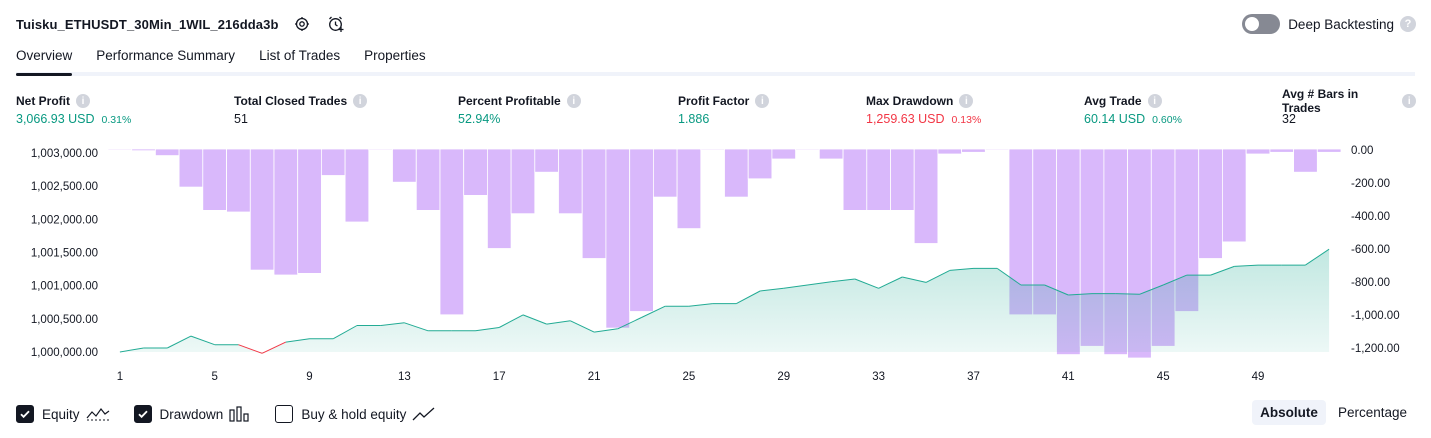  I want to click on metric-percent-profitable: Percent Profitable i 52.94%, so click(519, 111).